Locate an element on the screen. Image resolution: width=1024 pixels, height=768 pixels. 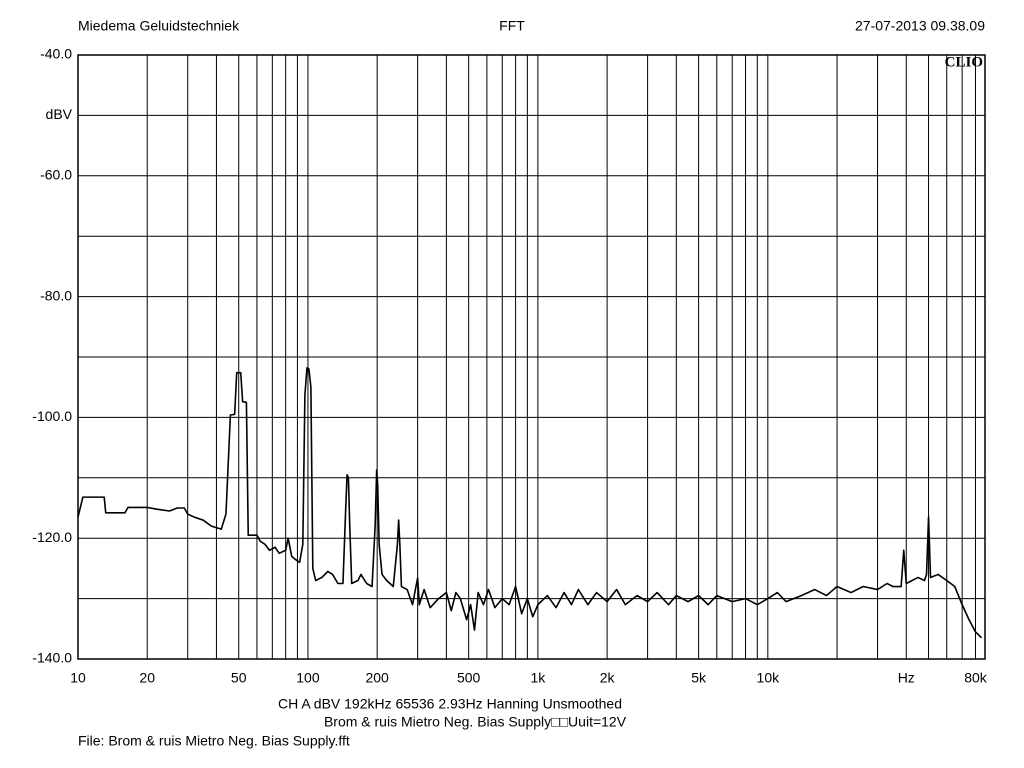
chart-title: FFT is located at coordinates (512, 26).